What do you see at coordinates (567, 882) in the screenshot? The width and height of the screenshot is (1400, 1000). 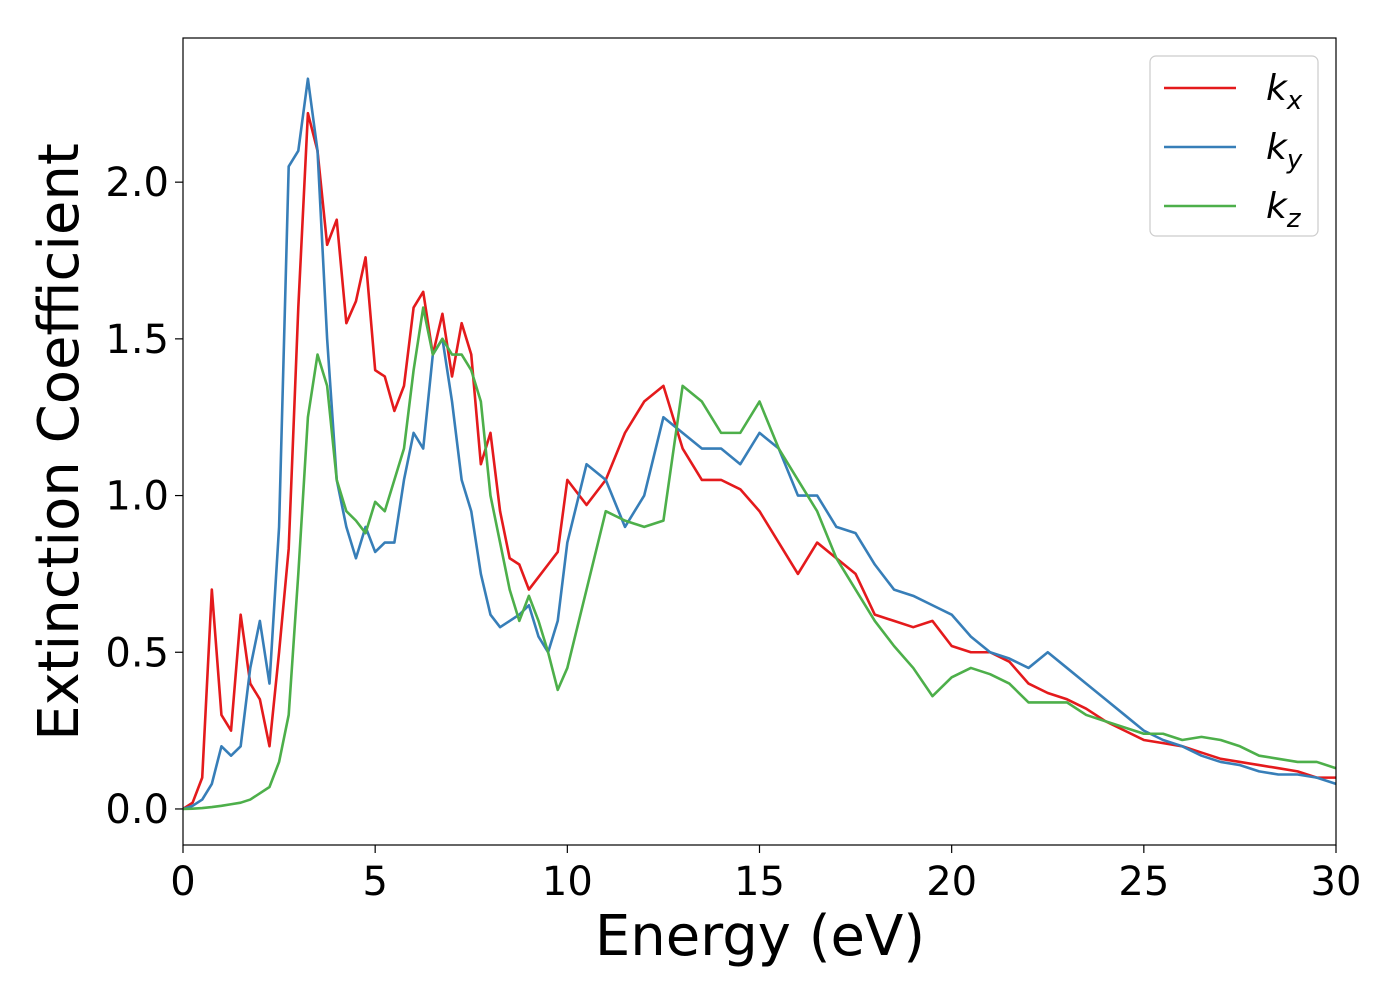 I see `x-tick-label: 10` at bounding box center [567, 882].